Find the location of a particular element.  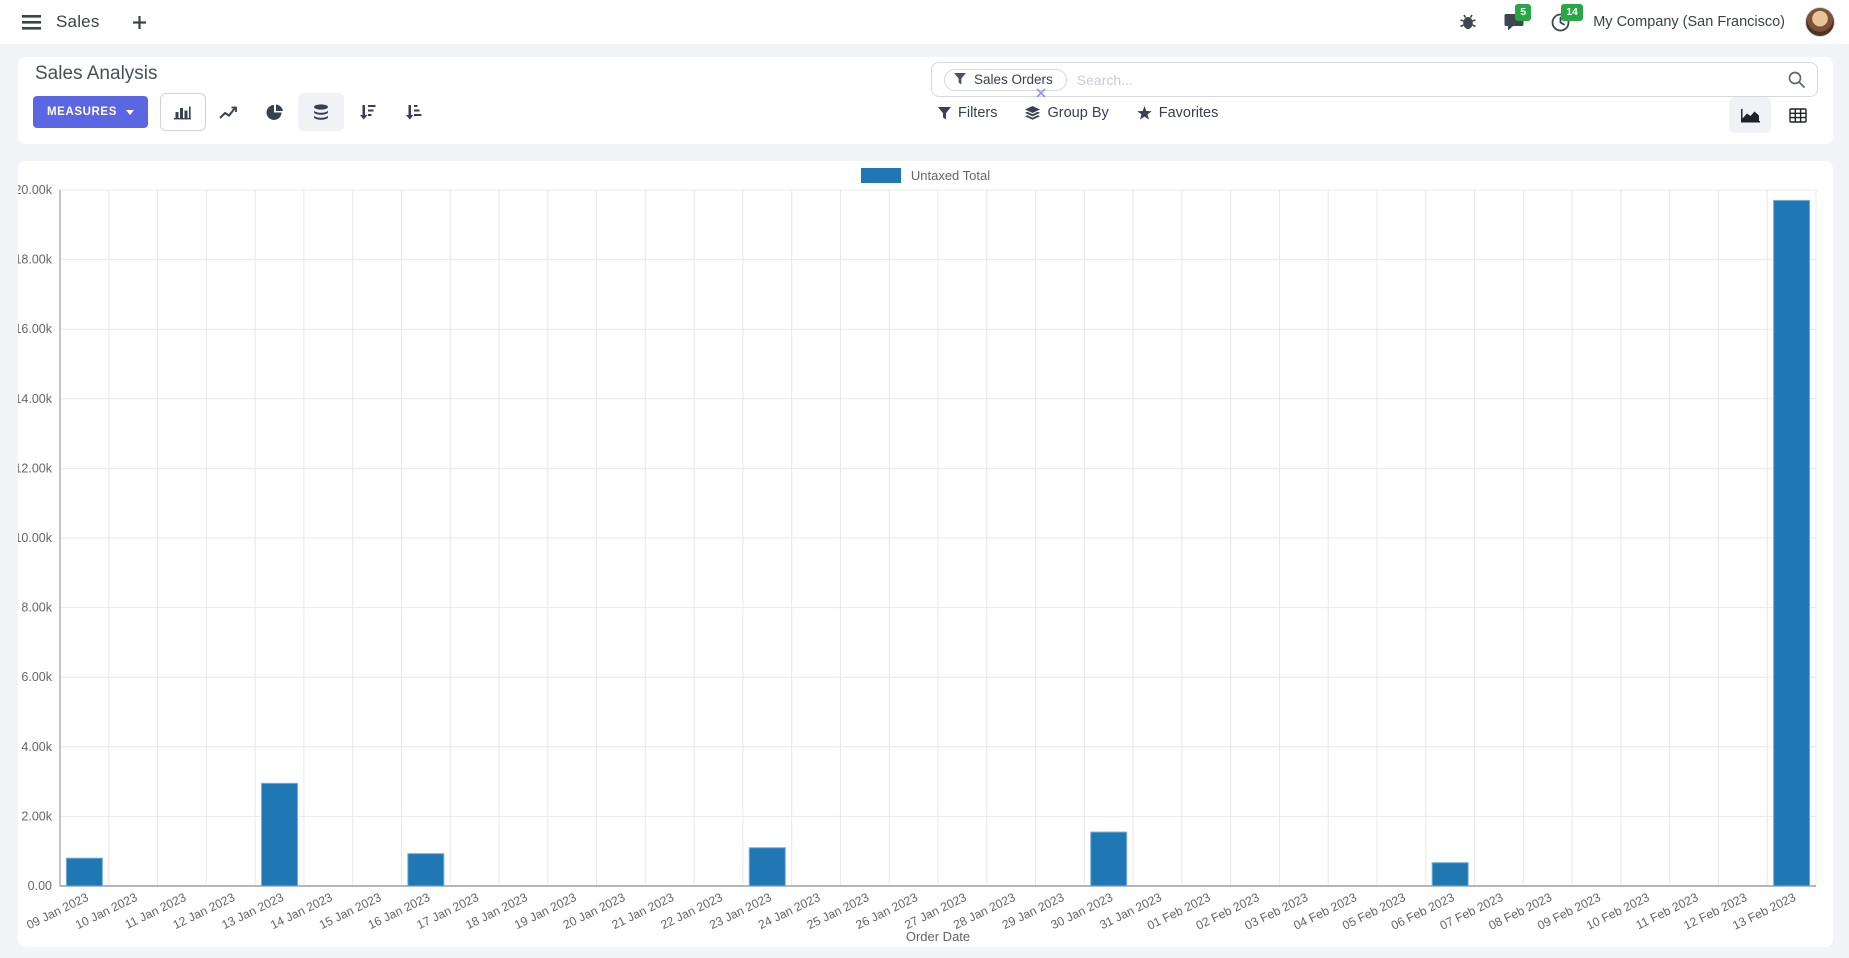

bar-16 Jan 2023 is located at coordinates (426, 870).